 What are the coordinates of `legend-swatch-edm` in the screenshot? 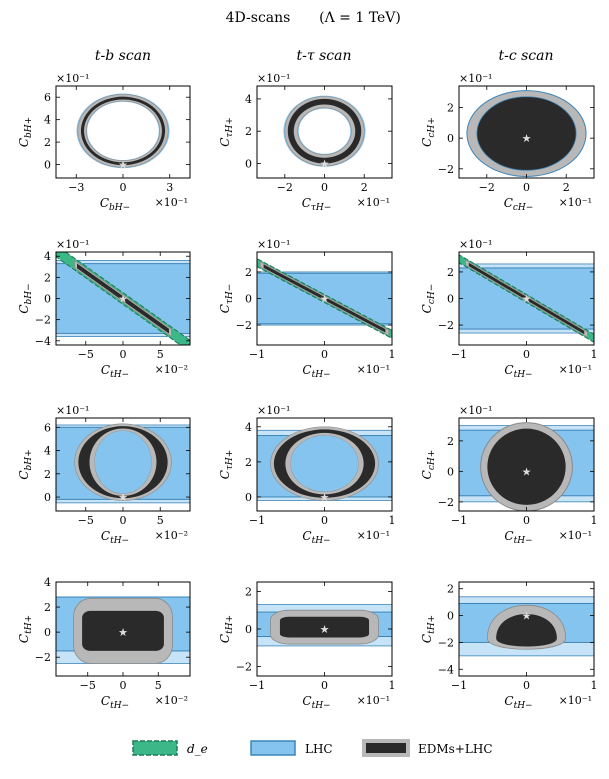 It's located at (386, 748).